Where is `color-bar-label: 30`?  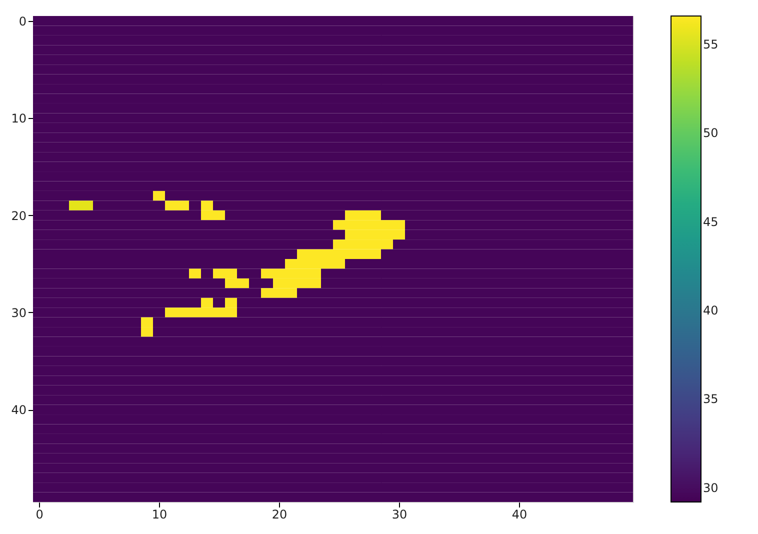
color-bar-label: 30 is located at coordinates (710, 487).